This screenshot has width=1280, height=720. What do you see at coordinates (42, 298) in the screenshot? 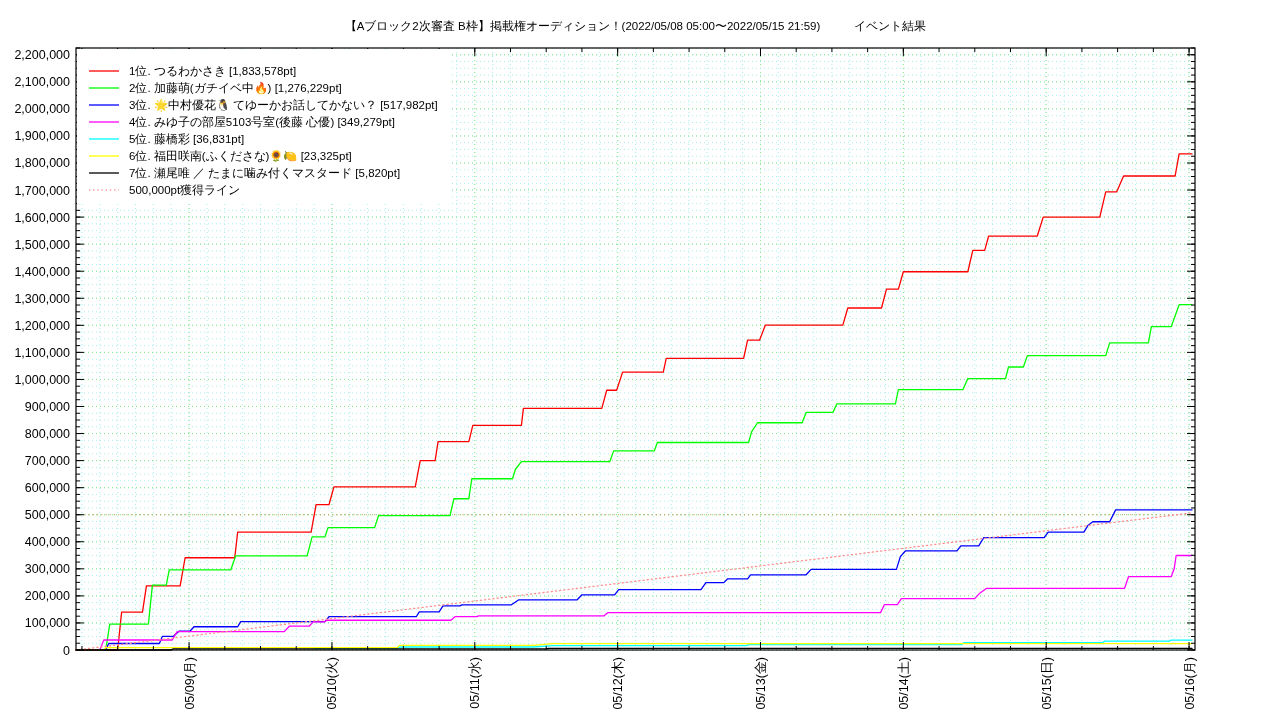
I see `y-tick-label: 1,300,000` at bounding box center [42, 298].